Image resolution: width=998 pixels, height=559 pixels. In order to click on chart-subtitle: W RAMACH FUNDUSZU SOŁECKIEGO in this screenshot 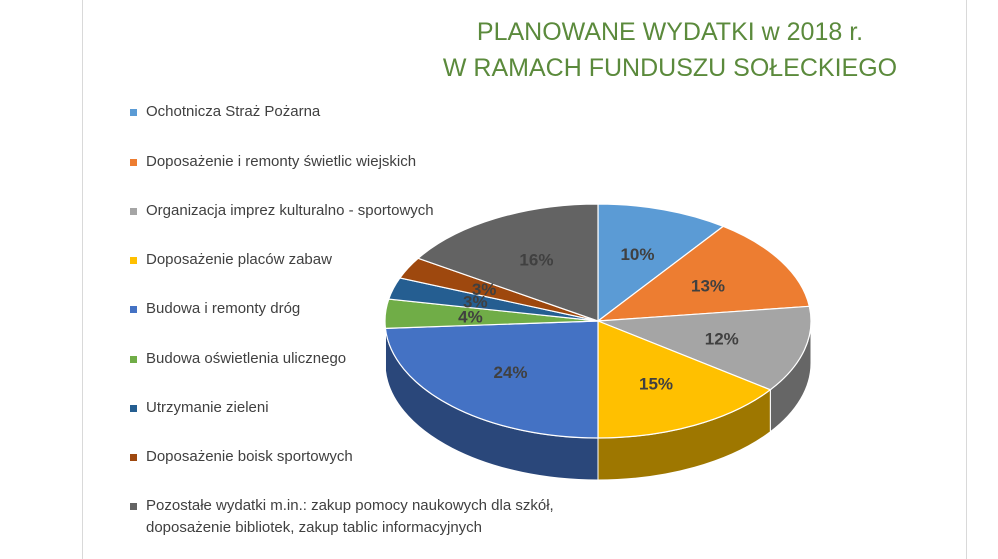, I will do `click(670, 68)`.